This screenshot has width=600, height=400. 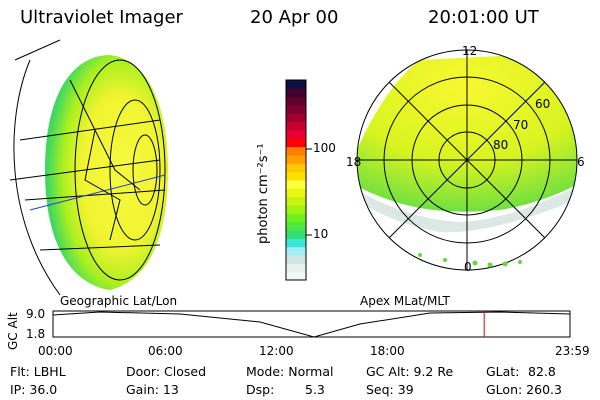 What do you see at coordinates (101, 17) in the screenshot?
I see `instrument-title: Ultraviolet Imager` at bounding box center [101, 17].